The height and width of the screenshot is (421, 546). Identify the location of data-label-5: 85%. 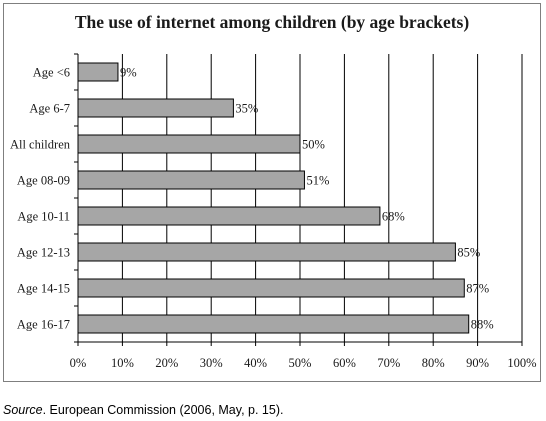
(468, 253).